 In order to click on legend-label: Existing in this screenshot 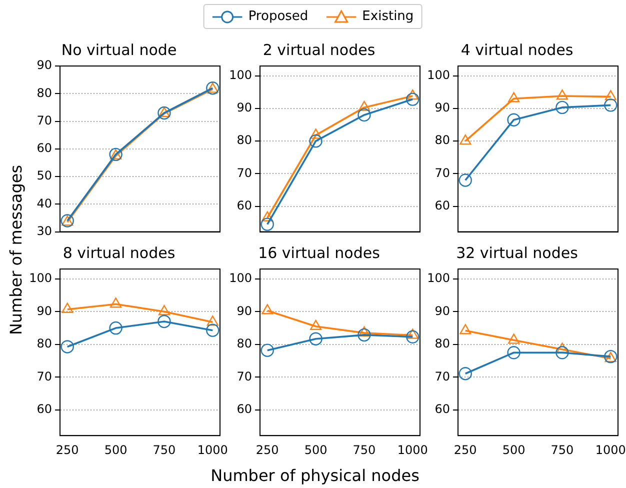, I will do `click(388, 16)`.